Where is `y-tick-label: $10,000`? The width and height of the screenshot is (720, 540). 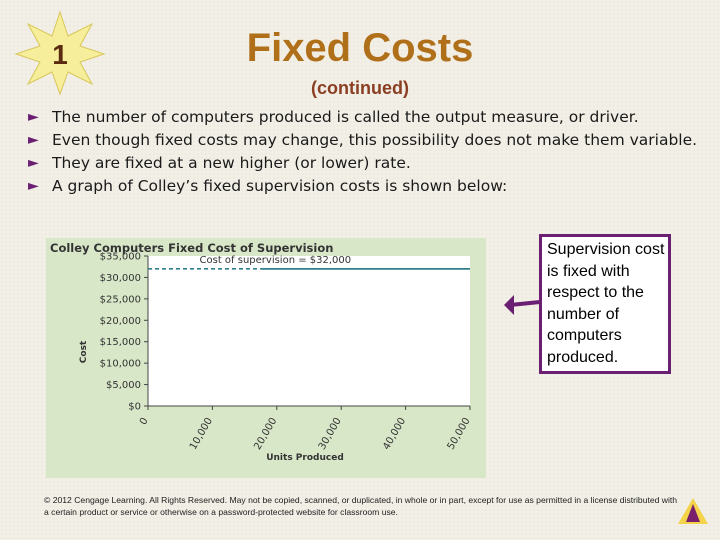
y-tick-label: $10,000 is located at coordinates (120, 364).